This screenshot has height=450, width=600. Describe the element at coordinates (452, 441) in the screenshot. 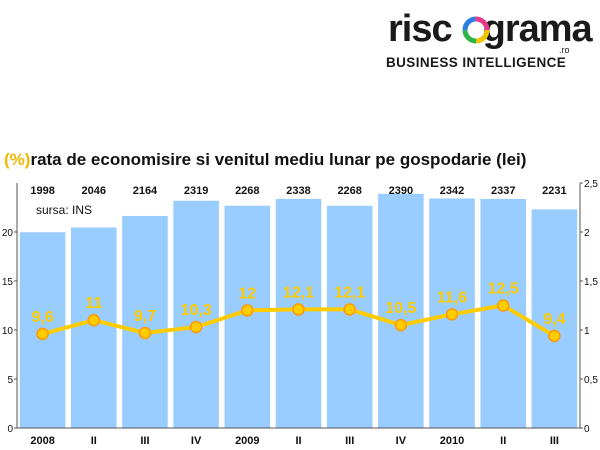

I see `x-tick-label-8: 2010` at that location.